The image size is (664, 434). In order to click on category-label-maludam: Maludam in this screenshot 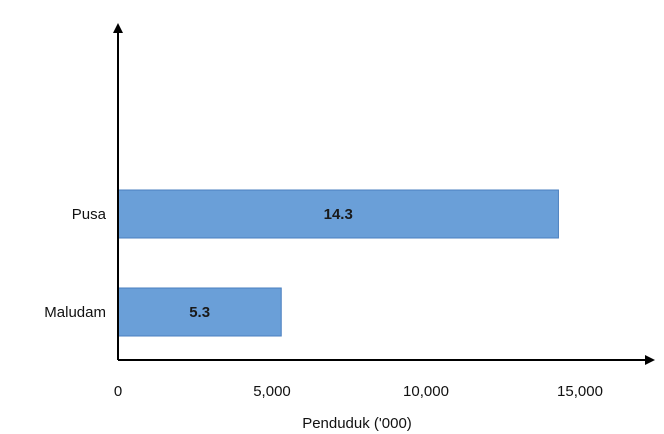, I will do `click(75, 312)`.